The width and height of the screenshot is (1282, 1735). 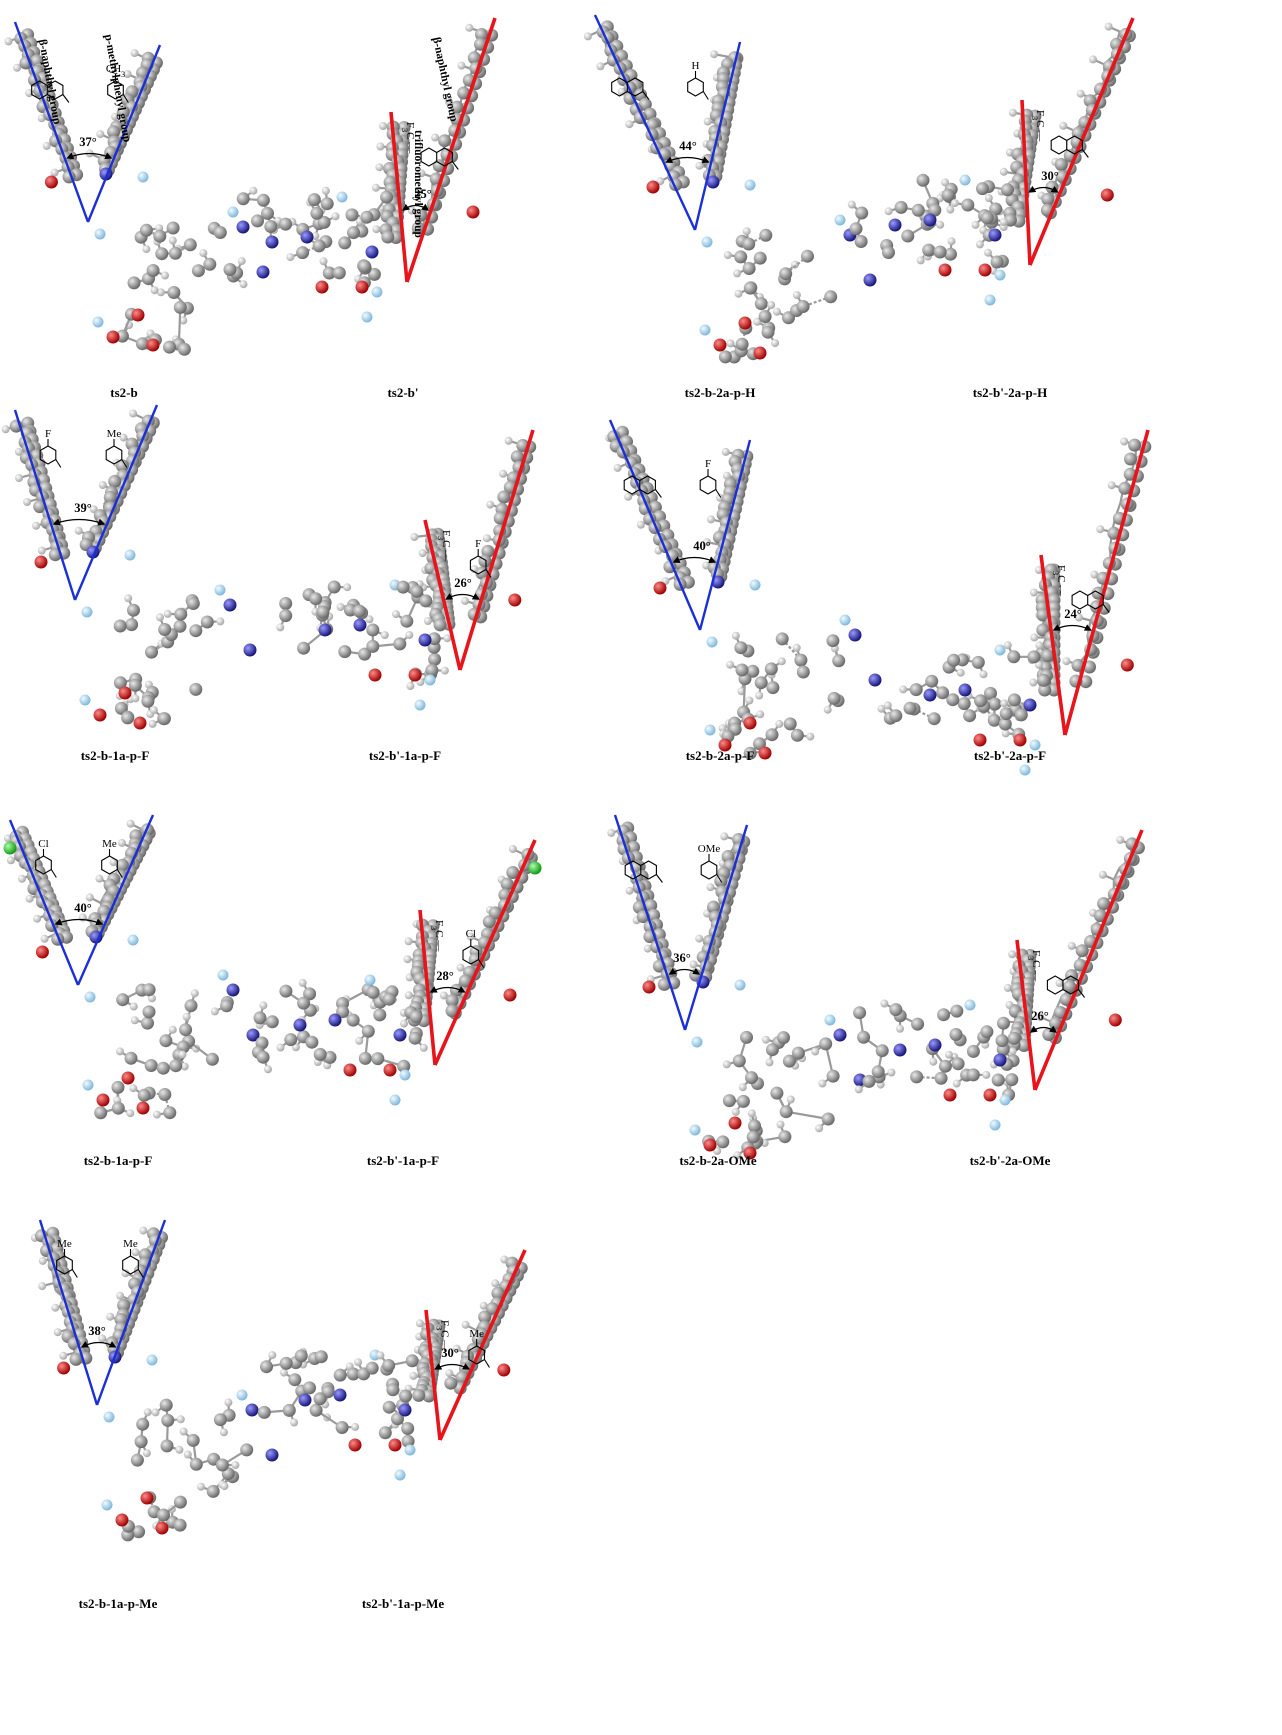 What do you see at coordinates (1088, 960) in the screenshot?
I see `v-right-line` at bounding box center [1088, 960].